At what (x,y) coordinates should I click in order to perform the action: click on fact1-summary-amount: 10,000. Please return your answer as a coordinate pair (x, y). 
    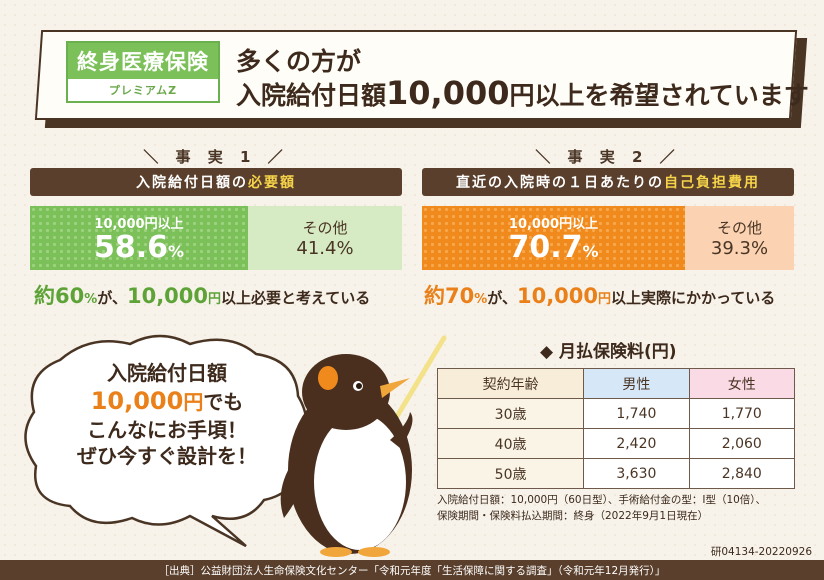
    Looking at the image, I should click on (167, 296).